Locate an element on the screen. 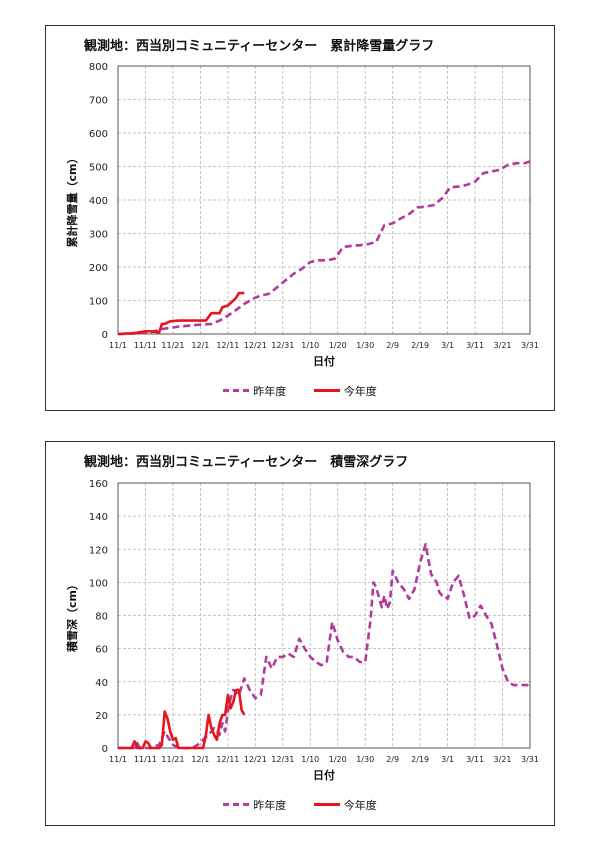  y-tick-label: 40 is located at coordinates (101, 683).